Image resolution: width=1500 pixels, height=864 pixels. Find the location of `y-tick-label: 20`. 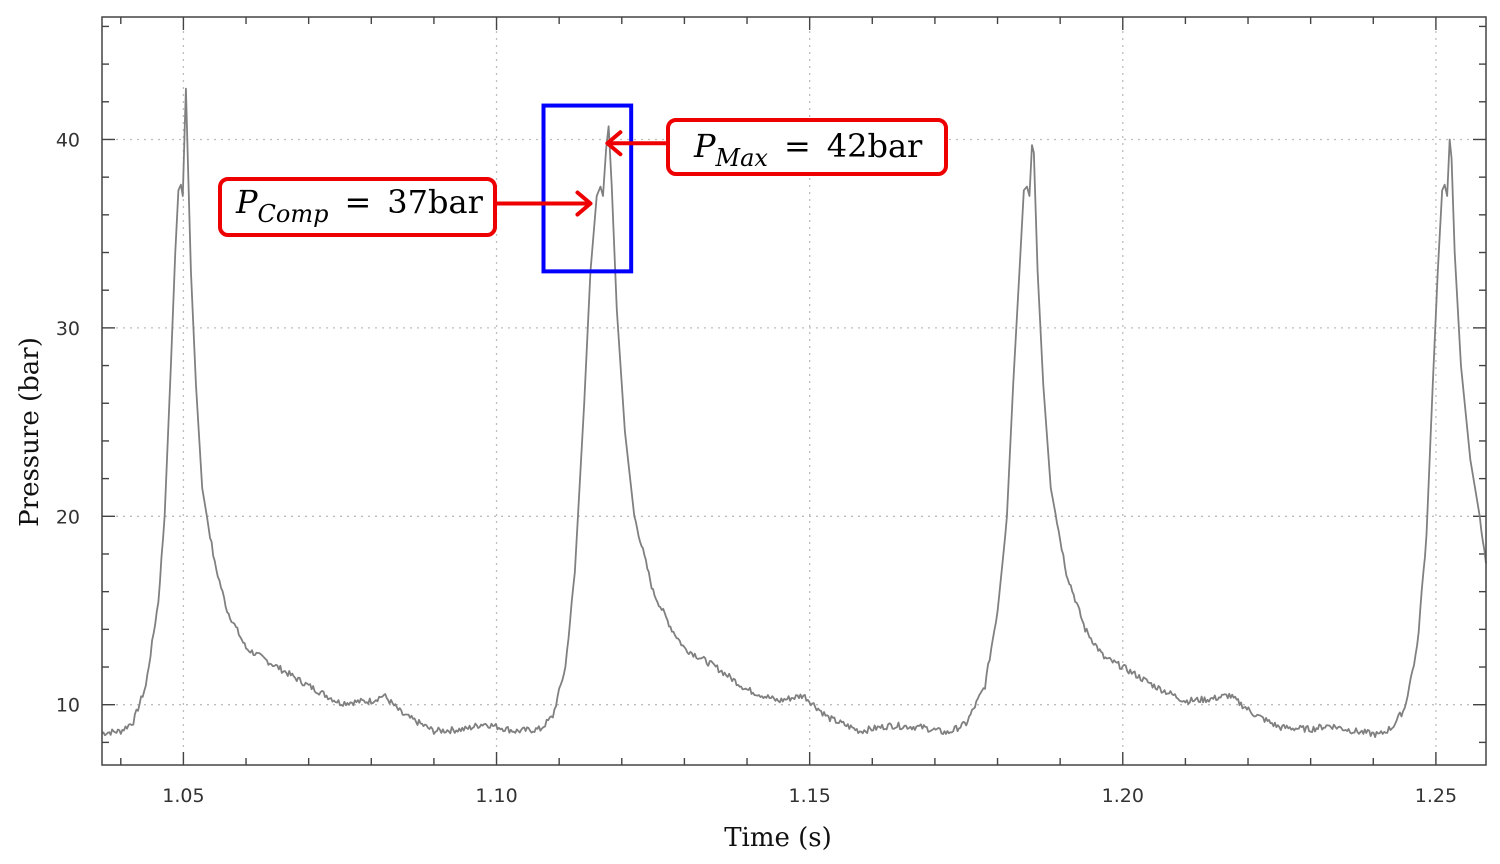

y-tick-label: 20 is located at coordinates (68, 517).